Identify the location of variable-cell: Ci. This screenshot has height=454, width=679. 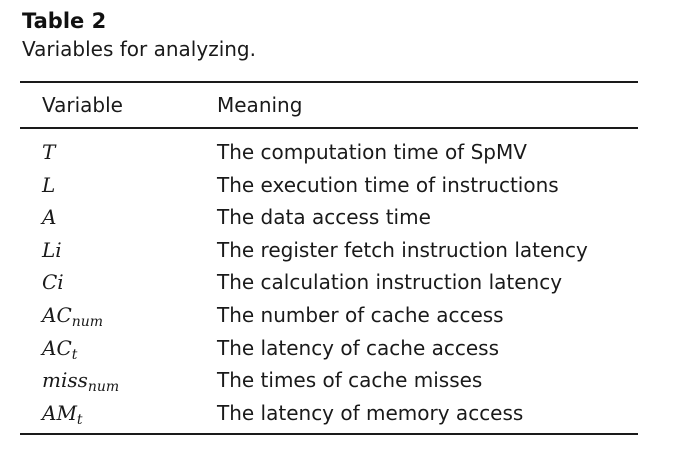
(53, 282).